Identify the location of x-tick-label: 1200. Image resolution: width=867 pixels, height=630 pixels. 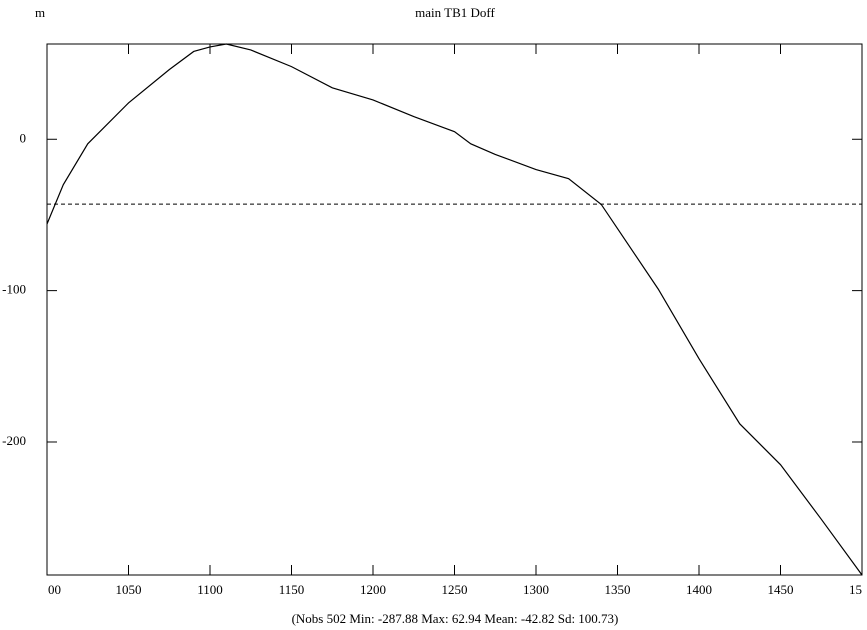
(373, 589).